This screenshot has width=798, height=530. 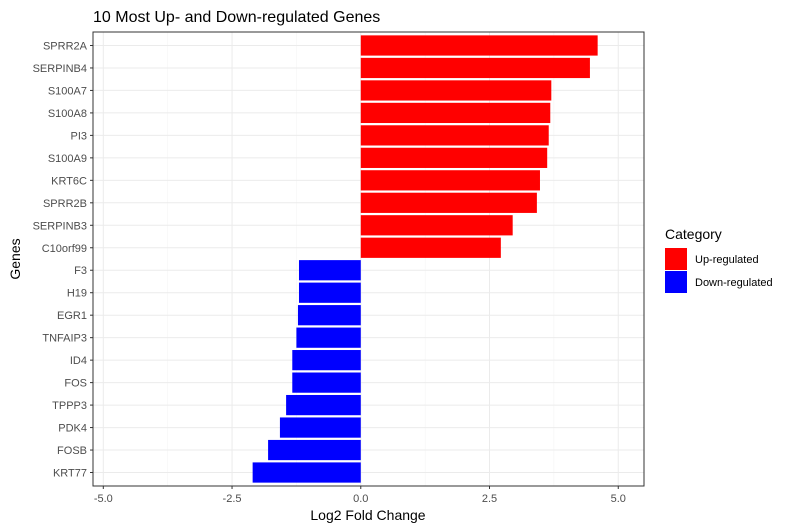 What do you see at coordinates (329, 315) in the screenshot?
I see `bar-egr1` at bounding box center [329, 315].